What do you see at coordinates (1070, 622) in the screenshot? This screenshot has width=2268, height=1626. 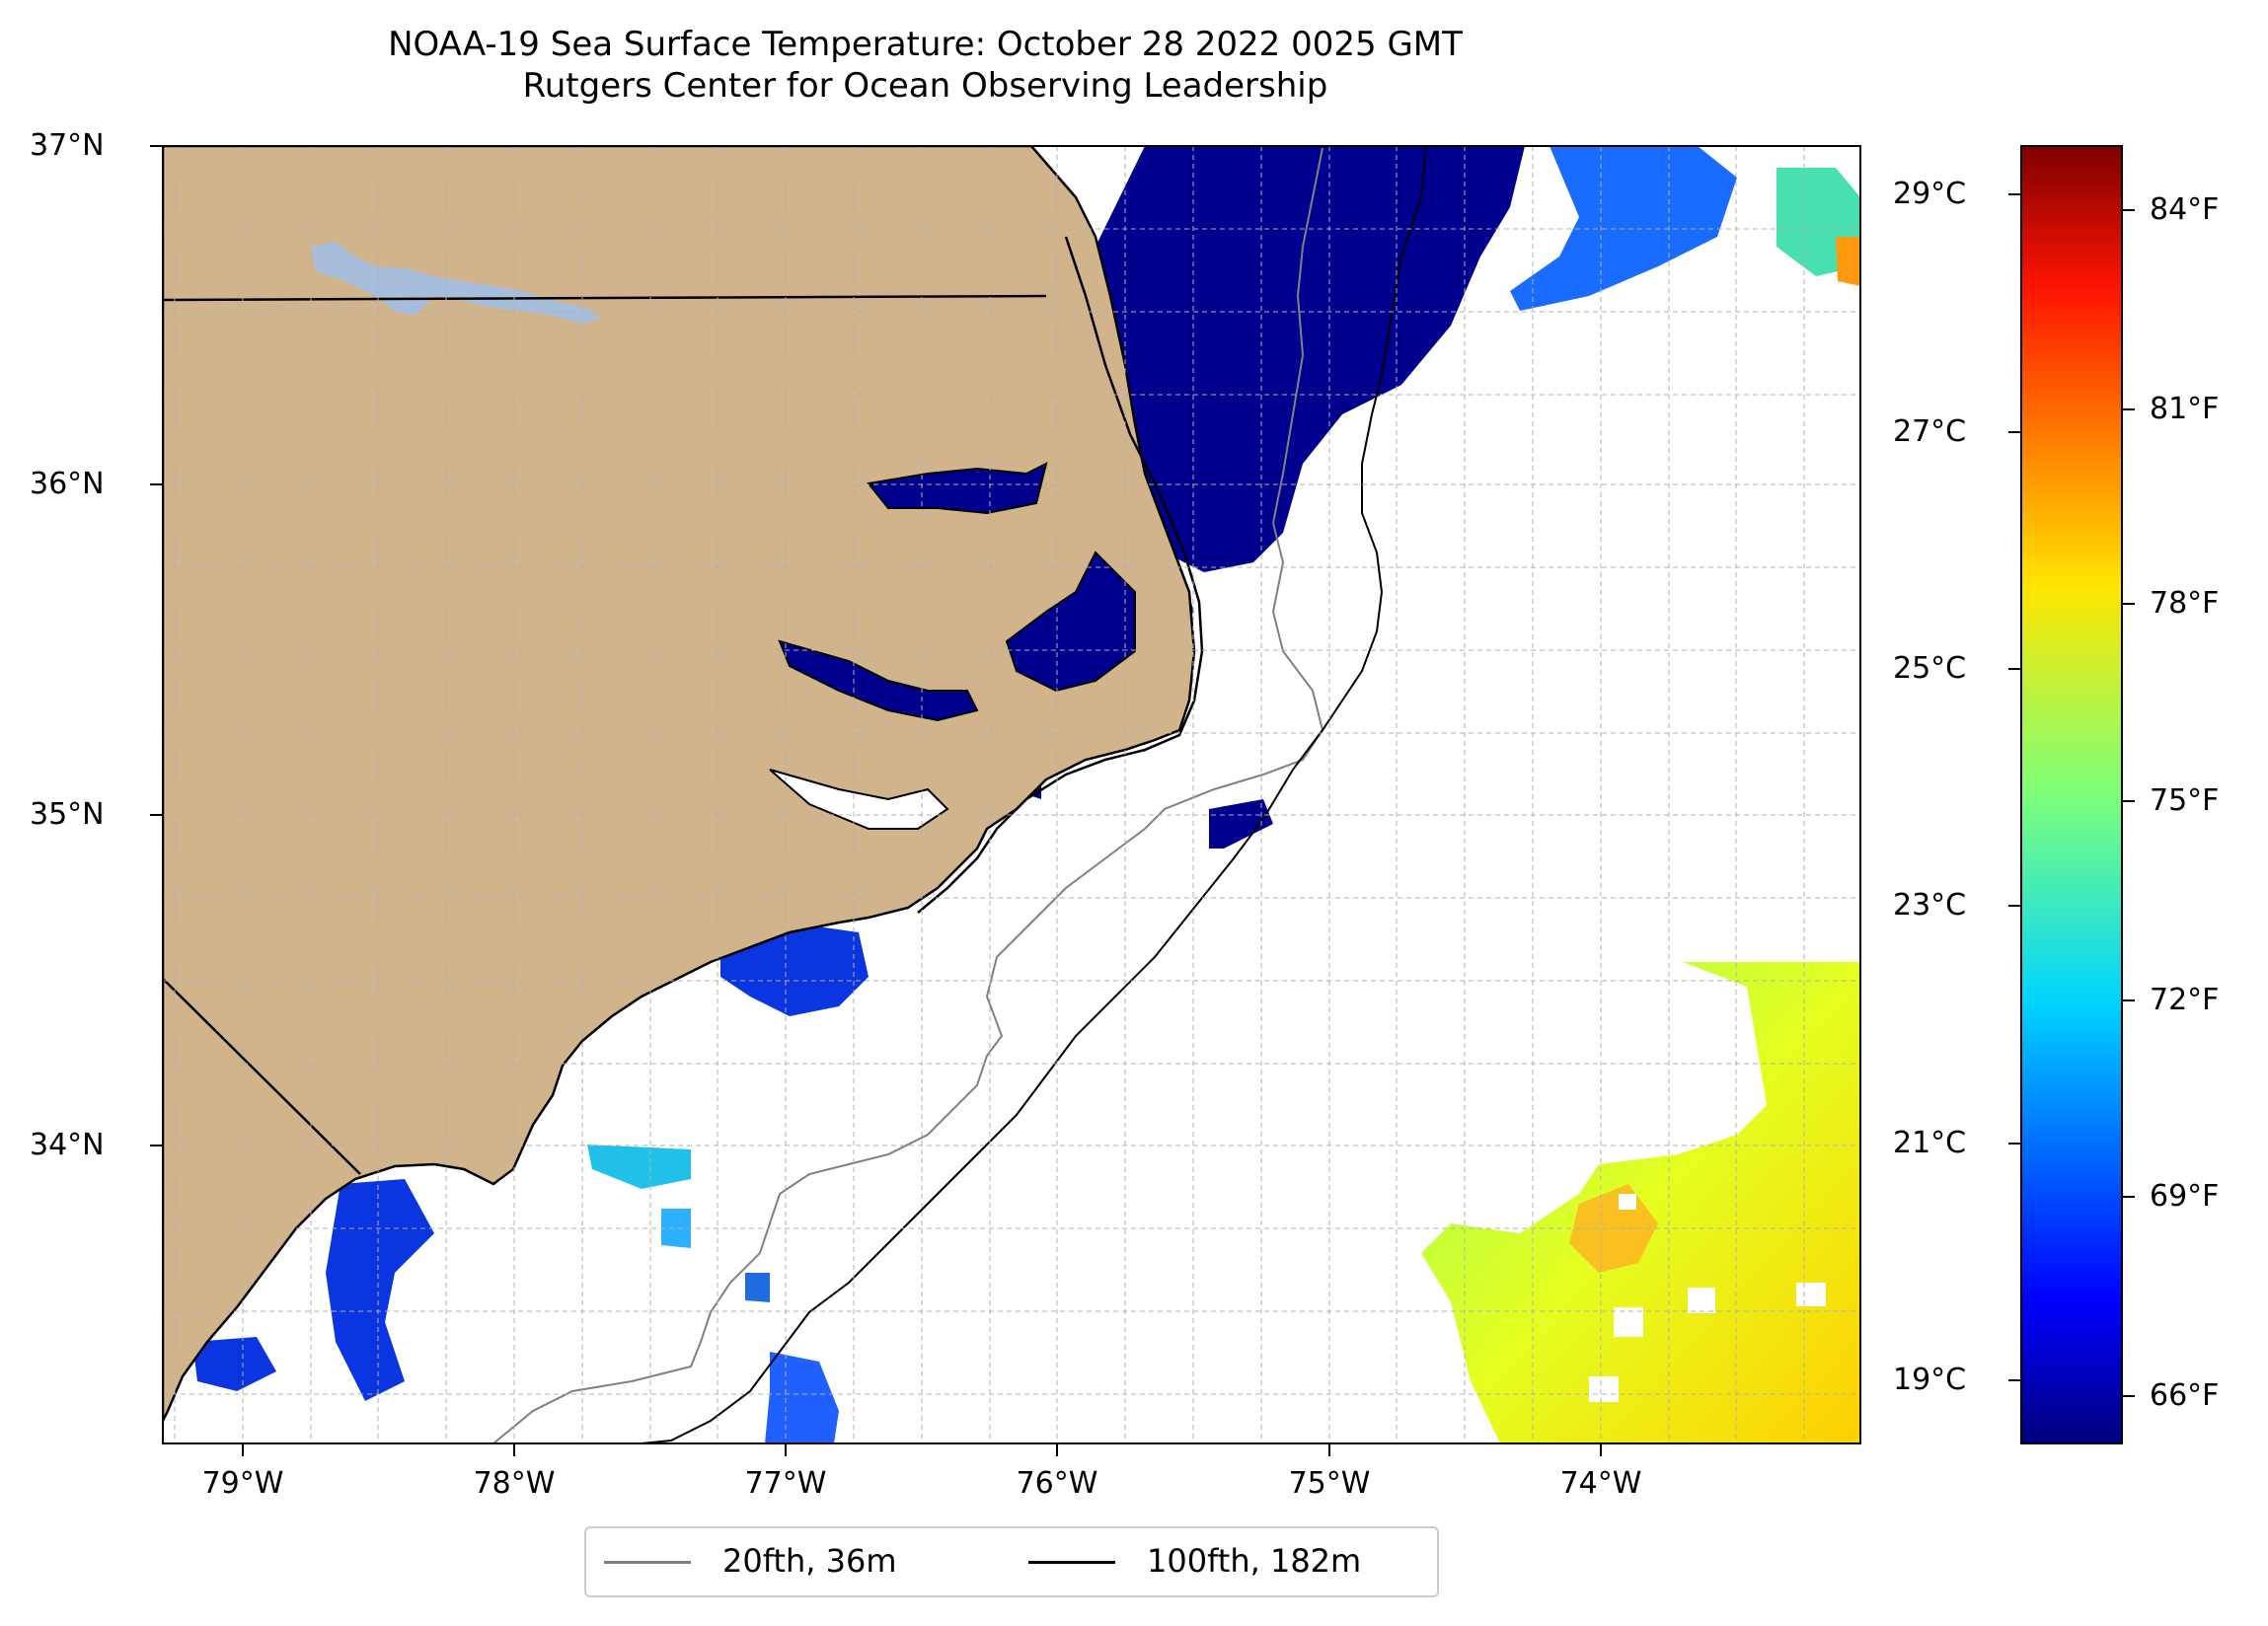 I see `pamlico-sound` at bounding box center [1070, 622].